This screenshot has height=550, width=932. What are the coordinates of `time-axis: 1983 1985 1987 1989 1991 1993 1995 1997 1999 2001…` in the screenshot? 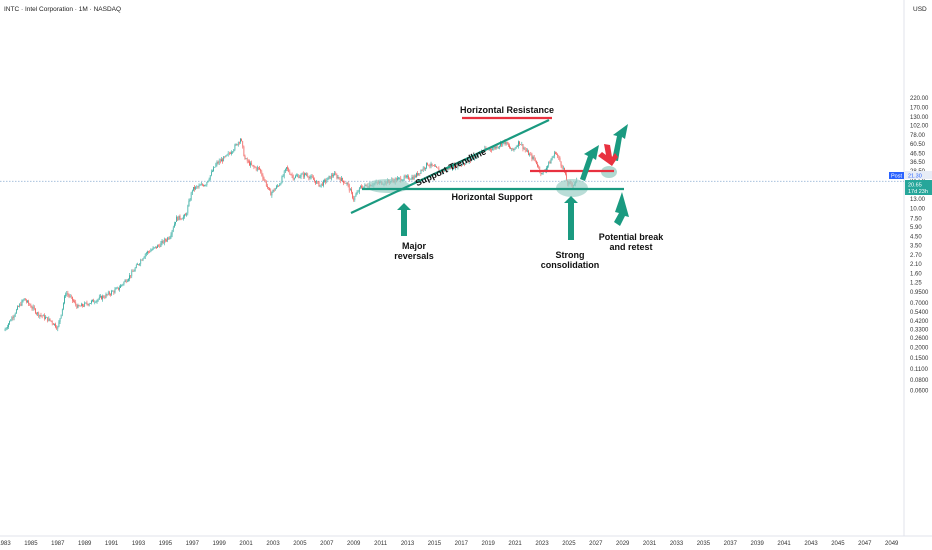 It's located at (449, 544).